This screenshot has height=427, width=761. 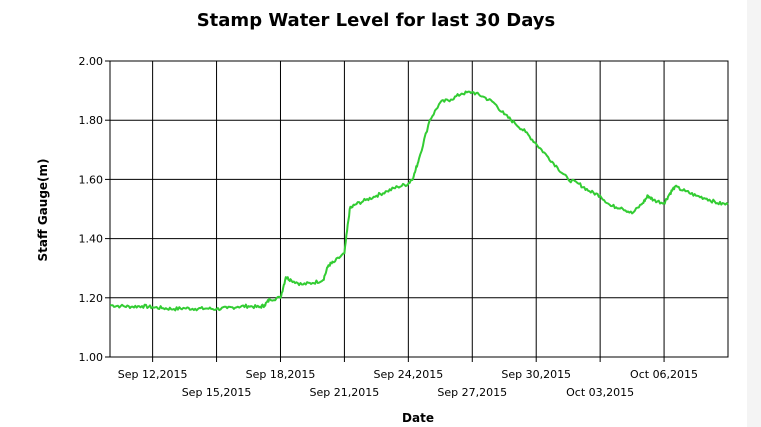 What do you see at coordinates (345, 392) in the screenshot?
I see `x-tick-label: Sep 21,2015` at bounding box center [345, 392].